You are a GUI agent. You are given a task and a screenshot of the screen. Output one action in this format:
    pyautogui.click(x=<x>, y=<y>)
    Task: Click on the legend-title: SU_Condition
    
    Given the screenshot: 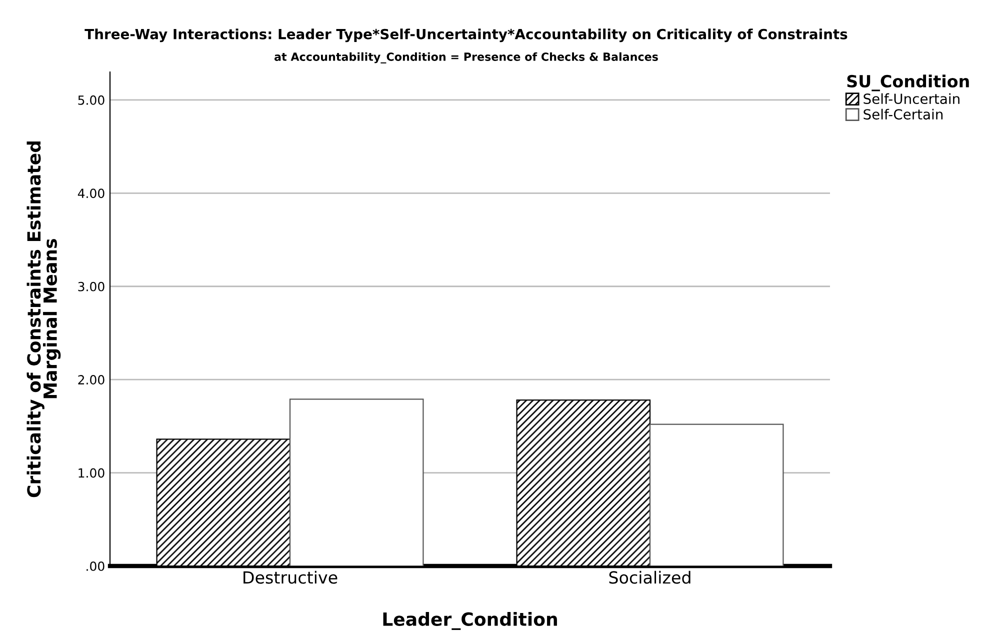 What is the action you would take?
    pyautogui.click(x=908, y=83)
    